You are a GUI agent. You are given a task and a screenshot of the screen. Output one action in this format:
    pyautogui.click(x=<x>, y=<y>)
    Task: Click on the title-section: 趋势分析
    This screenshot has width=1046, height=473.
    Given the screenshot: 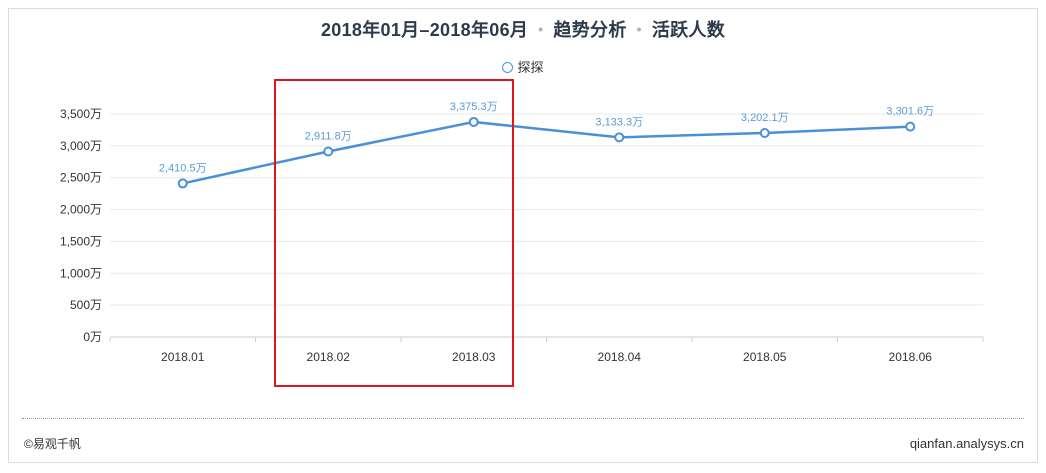 What is the action you would take?
    pyautogui.click(x=590, y=30)
    